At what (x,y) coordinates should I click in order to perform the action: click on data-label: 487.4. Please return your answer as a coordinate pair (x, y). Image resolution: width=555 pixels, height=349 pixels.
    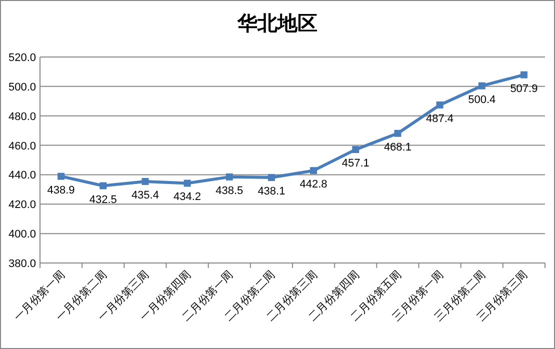
    Looking at the image, I should click on (440, 118).